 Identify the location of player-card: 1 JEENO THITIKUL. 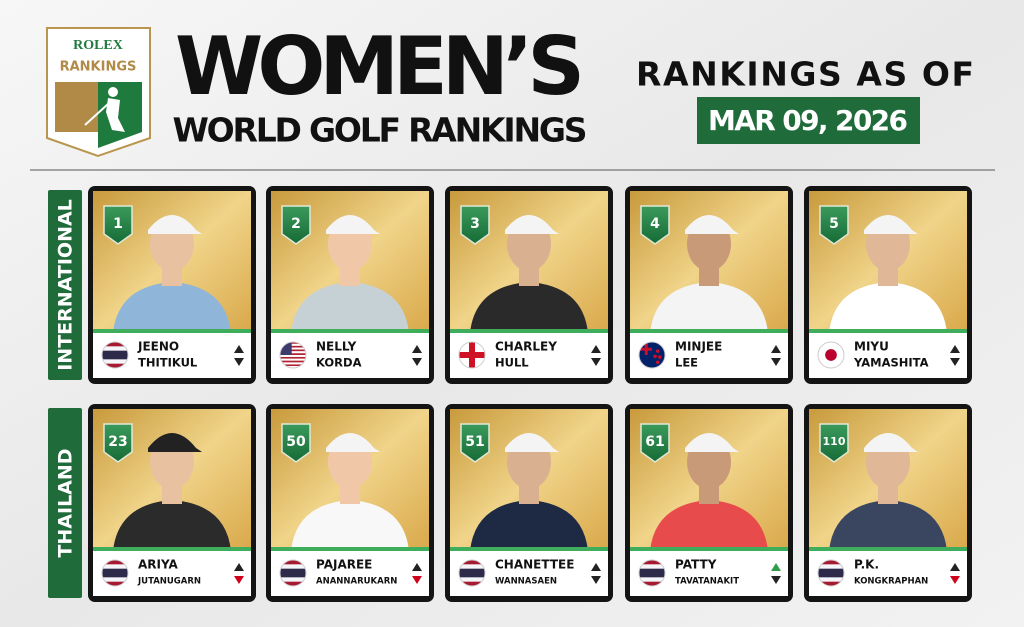
(172, 285).